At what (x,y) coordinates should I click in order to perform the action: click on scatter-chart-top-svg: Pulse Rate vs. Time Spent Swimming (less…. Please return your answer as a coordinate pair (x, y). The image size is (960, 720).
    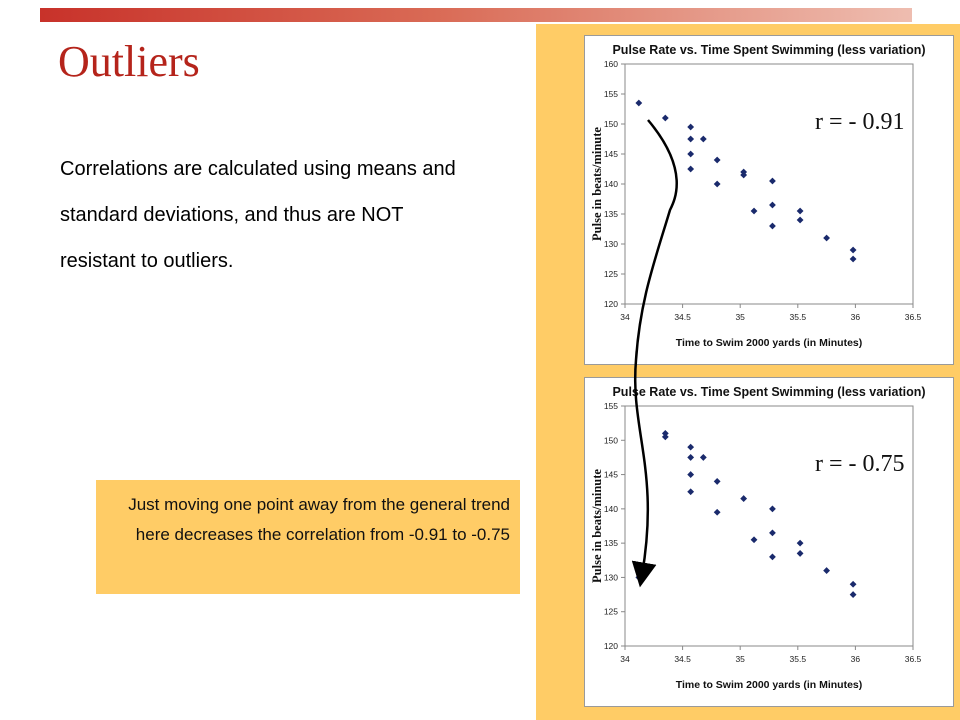
    Looking at the image, I should click on (758, 196).